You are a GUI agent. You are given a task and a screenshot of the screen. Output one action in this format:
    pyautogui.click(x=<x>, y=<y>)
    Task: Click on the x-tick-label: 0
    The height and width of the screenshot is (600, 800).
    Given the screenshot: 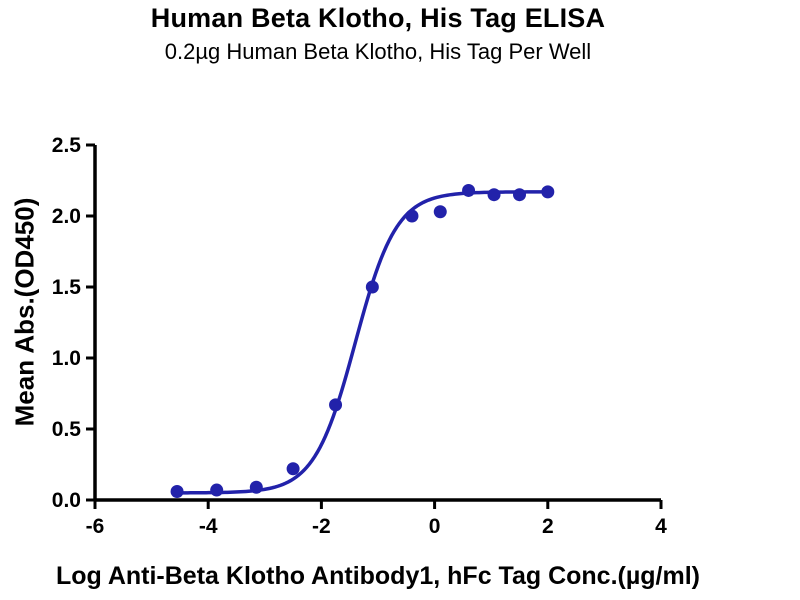 What is the action you would take?
    pyautogui.click(x=435, y=526)
    